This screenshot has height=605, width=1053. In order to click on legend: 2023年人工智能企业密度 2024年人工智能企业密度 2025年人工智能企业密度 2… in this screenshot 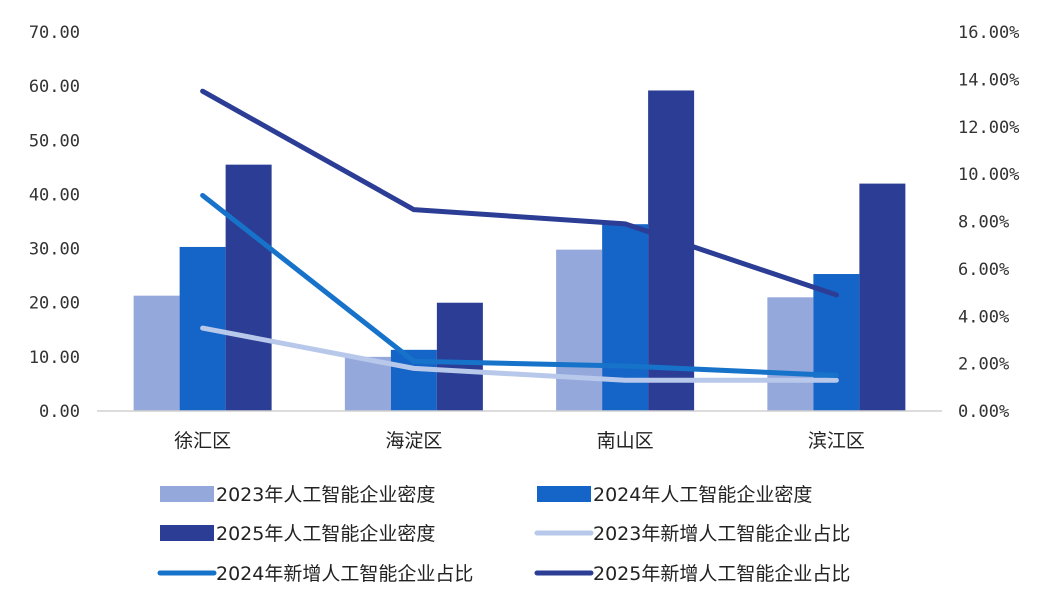, I will do `click(503, 534)`.